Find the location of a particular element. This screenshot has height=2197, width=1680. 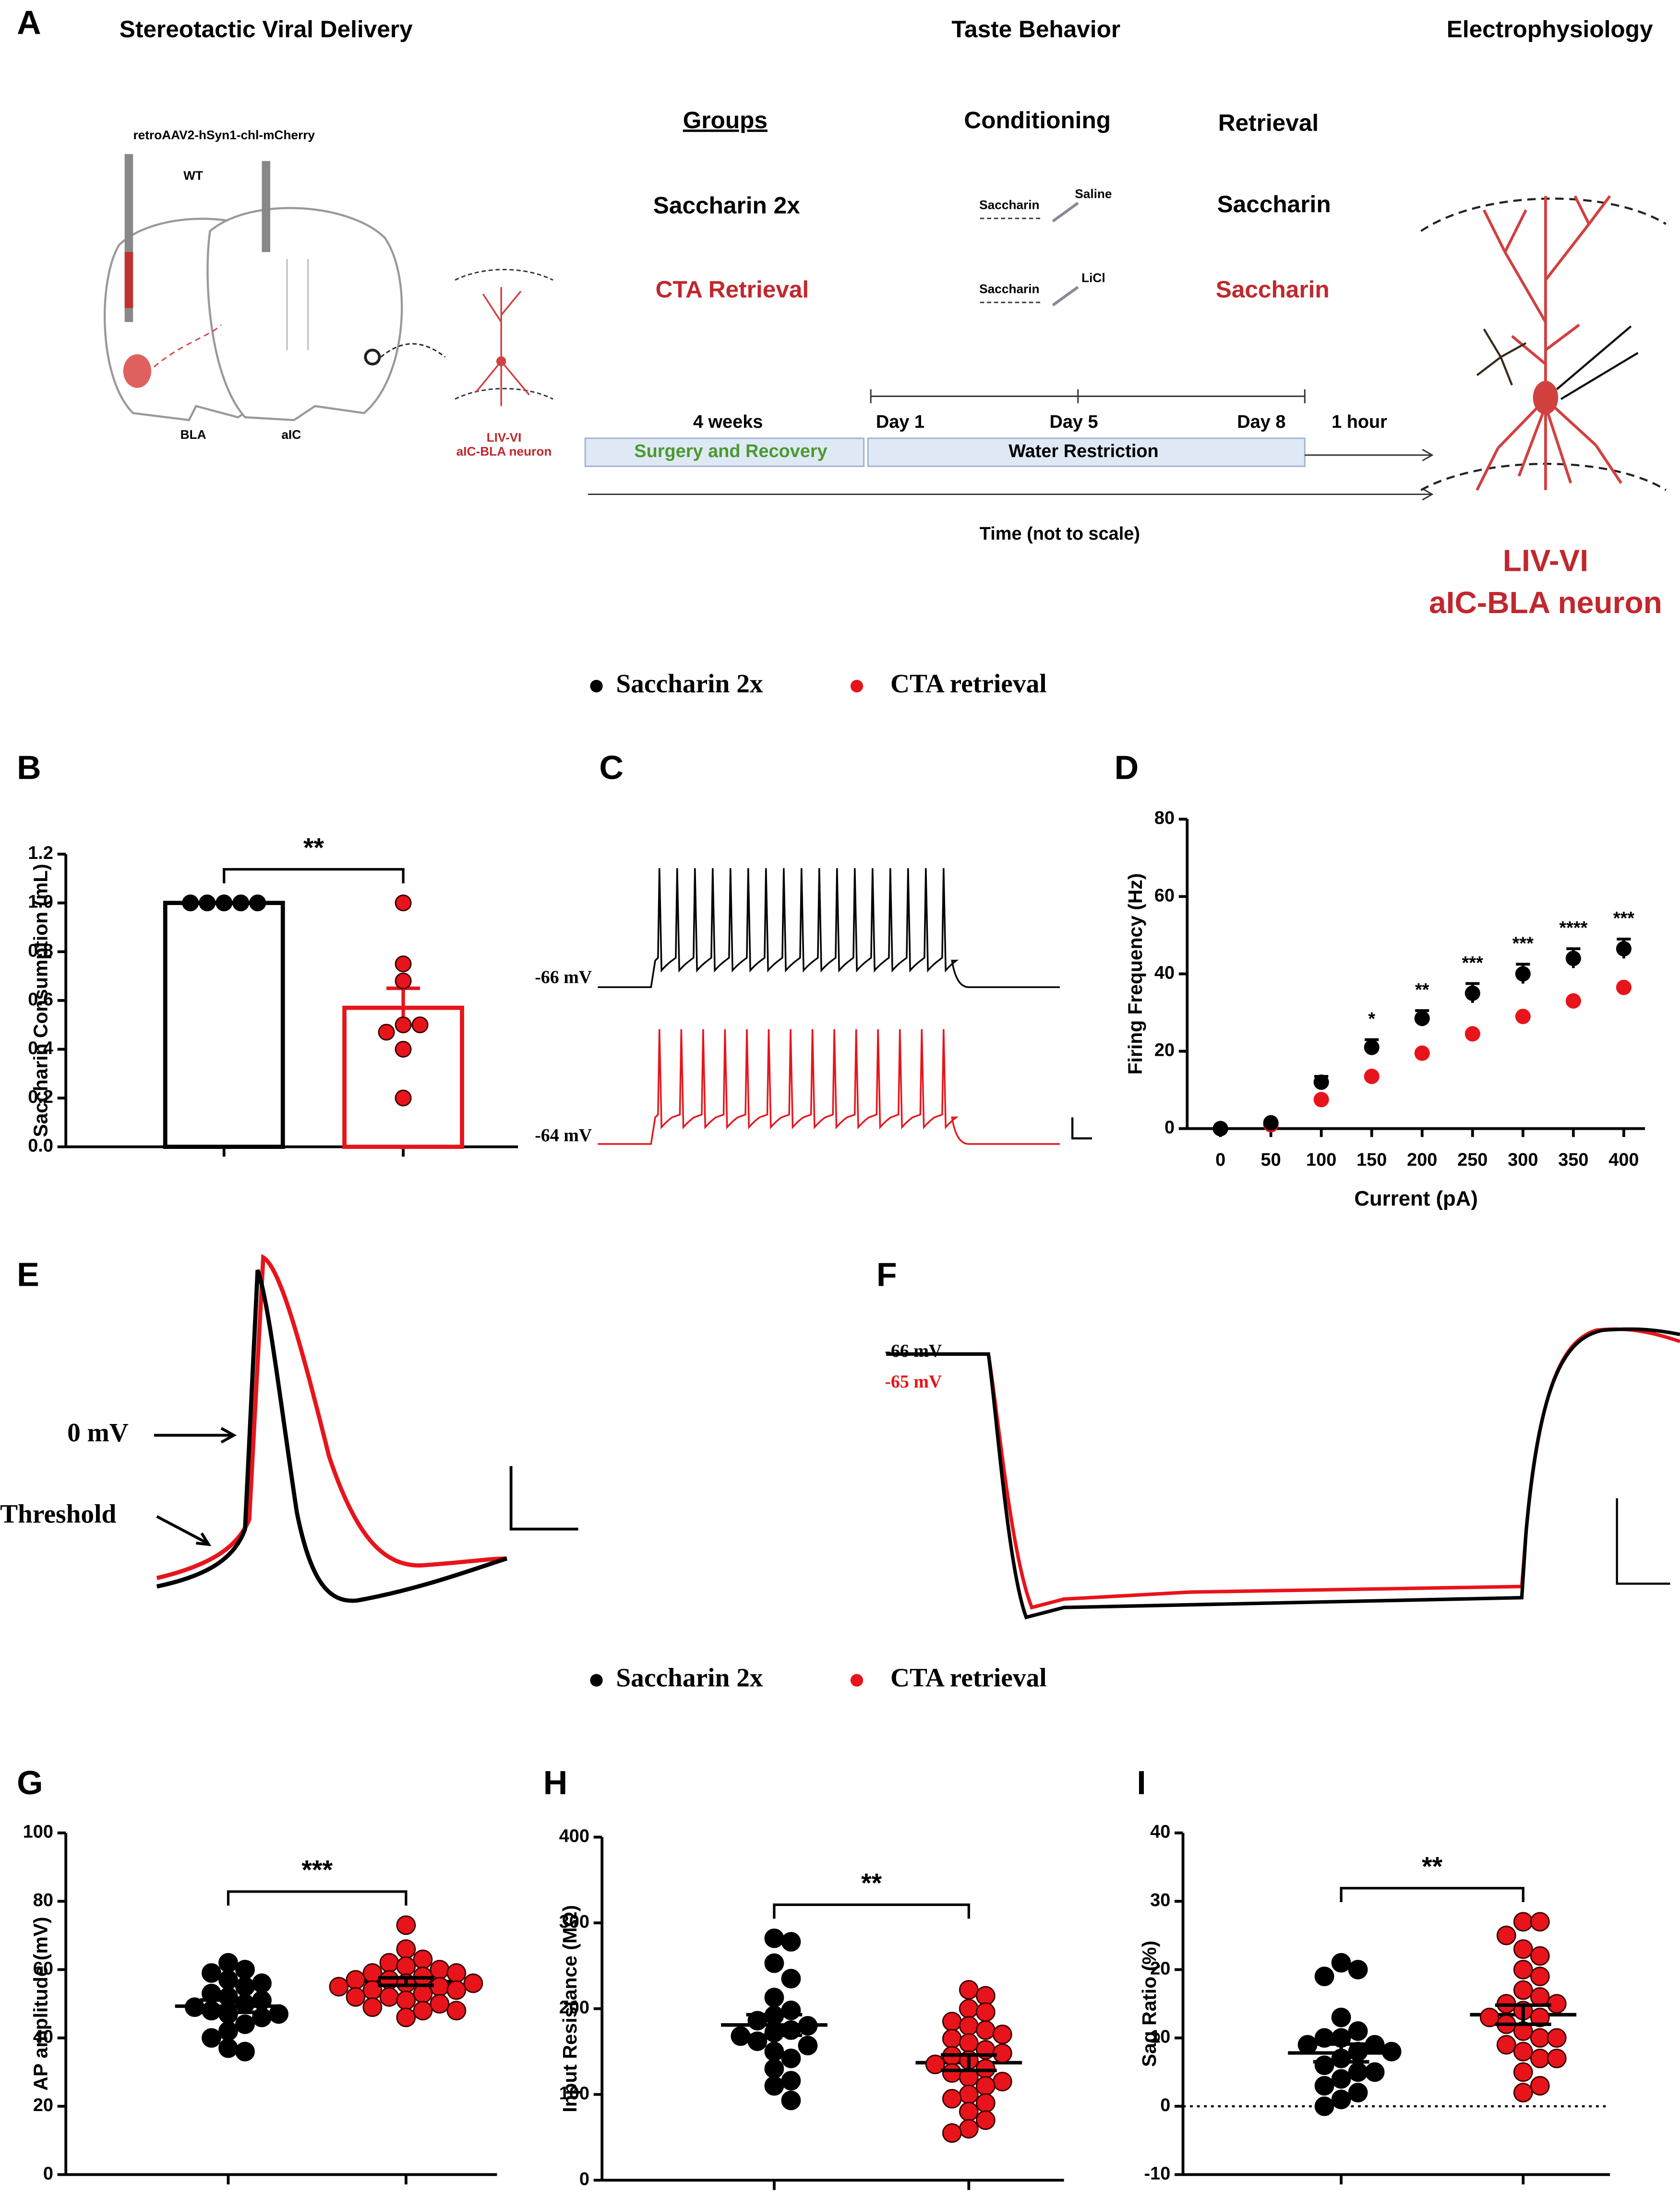

y-tick-label: 80 is located at coordinates (1164, 818).